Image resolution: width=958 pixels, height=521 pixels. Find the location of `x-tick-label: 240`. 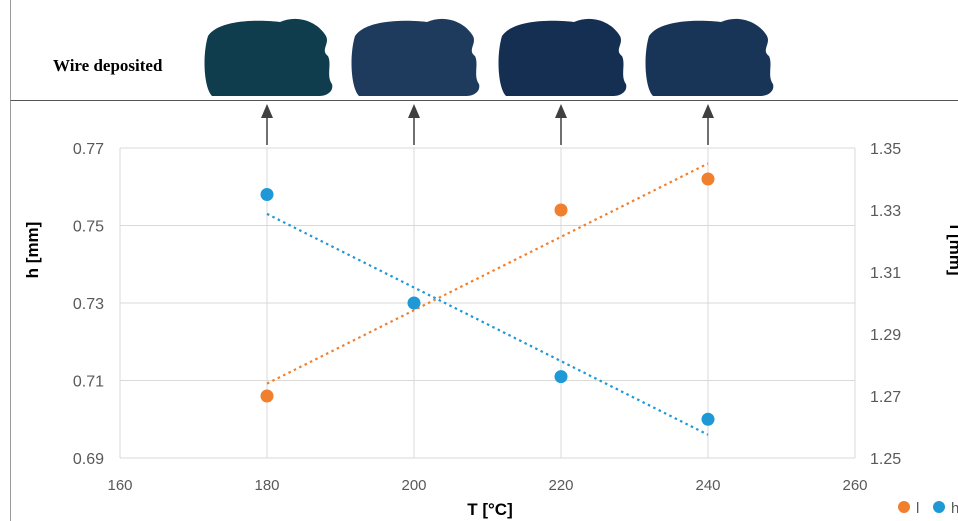

x-tick-label: 240 is located at coordinates (707, 485).